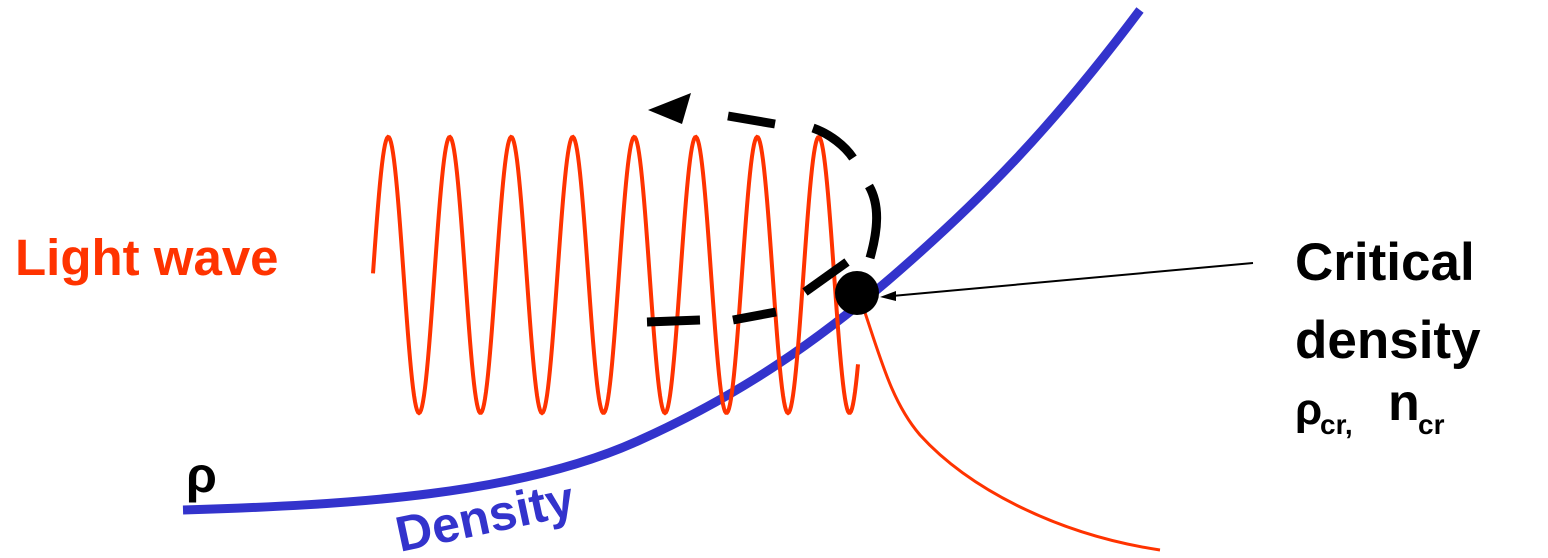 This screenshot has width=1548, height=558. What do you see at coordinates (1336, 424) in the screenshot?
I see `critical-rho-subscript: cr,` at bounding box center [1336, 424].